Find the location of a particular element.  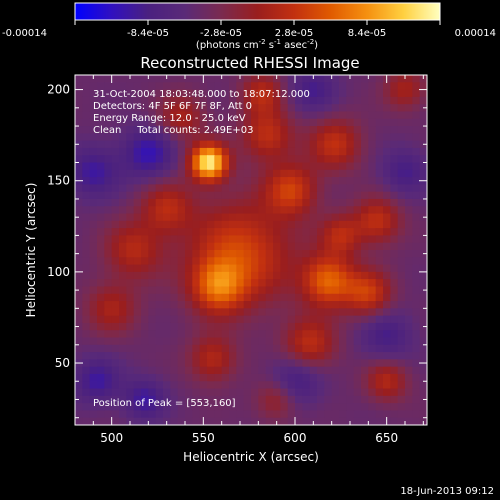

info-line-detectors: Detectors: 4F 5F 6F 7F 8F, Att 0 is located at coordinates (172, 106).